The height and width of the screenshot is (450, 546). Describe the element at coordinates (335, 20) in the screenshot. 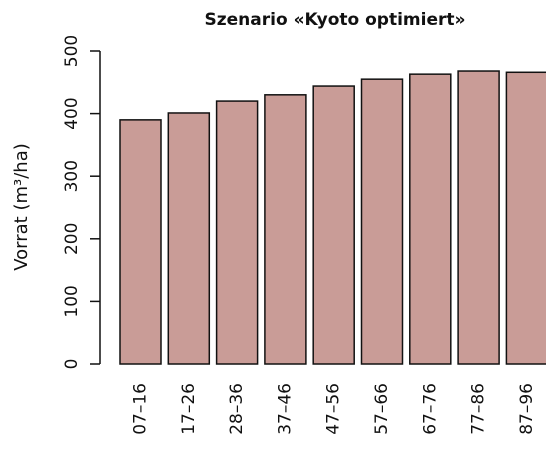

I see `chart-title: Szenario «Kyoto optimiert»` at that location.